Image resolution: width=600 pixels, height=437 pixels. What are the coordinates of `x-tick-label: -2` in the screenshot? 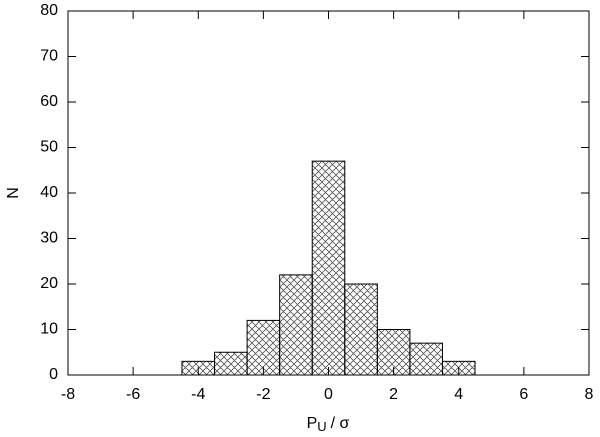 It's located at (263, 394).